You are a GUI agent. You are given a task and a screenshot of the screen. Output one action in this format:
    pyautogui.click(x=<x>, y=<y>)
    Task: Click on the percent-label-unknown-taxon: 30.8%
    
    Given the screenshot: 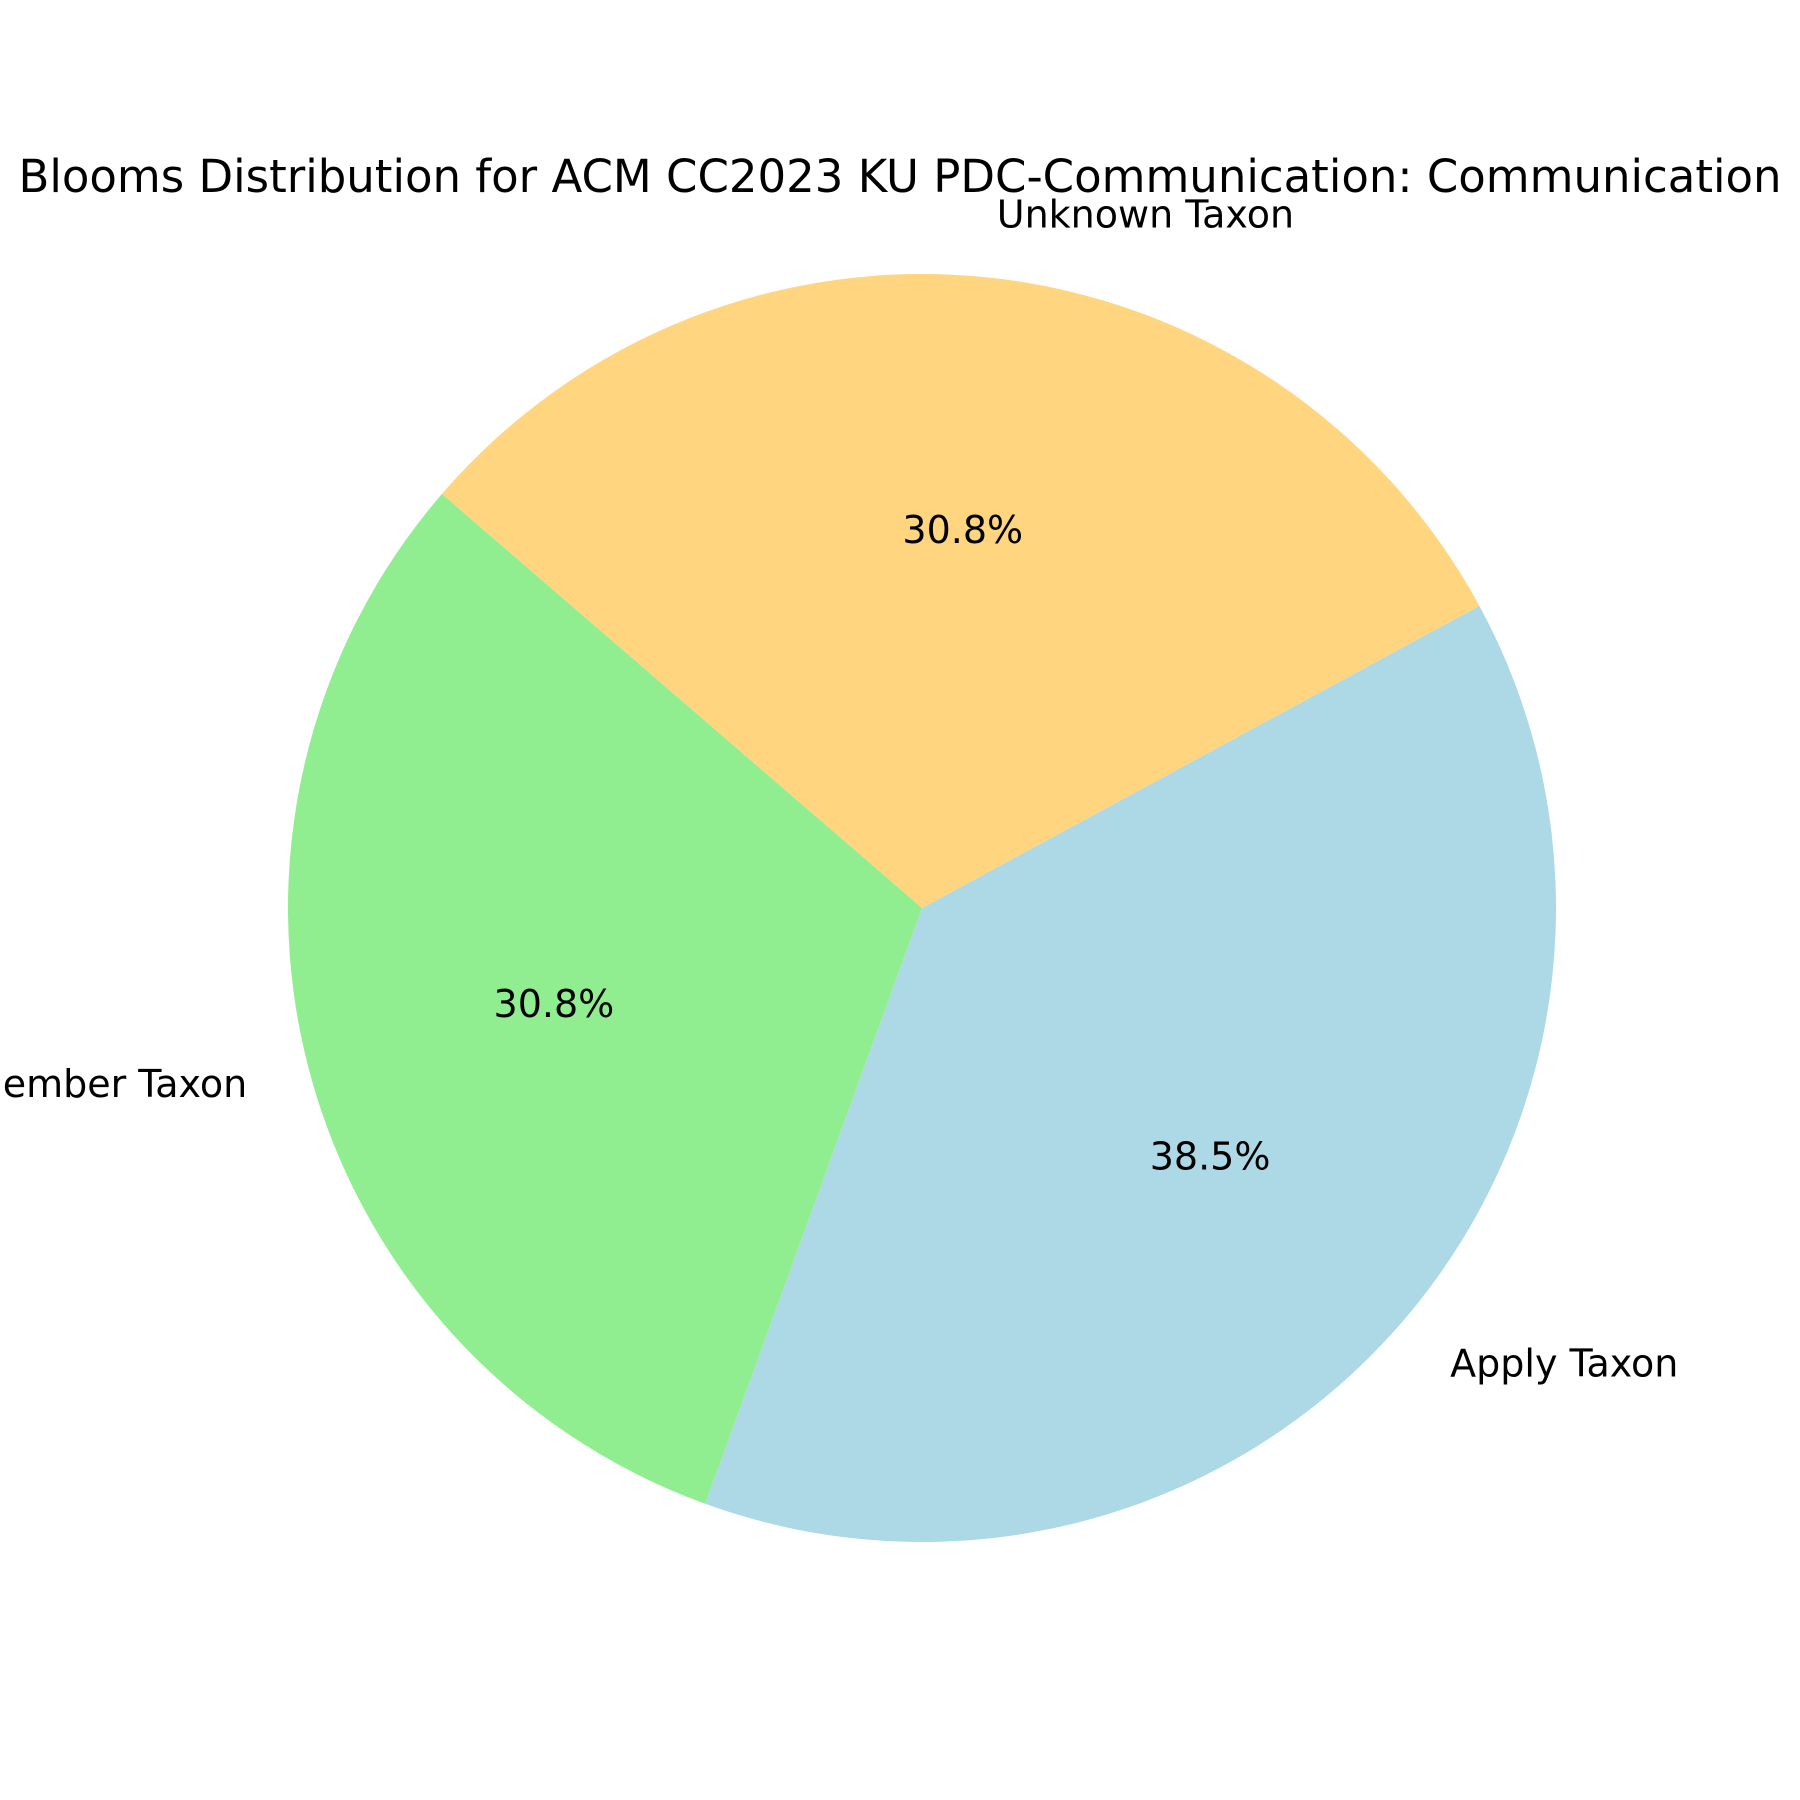 What is the action you would take?
    pyautogui.click(x=962, y=530)
    